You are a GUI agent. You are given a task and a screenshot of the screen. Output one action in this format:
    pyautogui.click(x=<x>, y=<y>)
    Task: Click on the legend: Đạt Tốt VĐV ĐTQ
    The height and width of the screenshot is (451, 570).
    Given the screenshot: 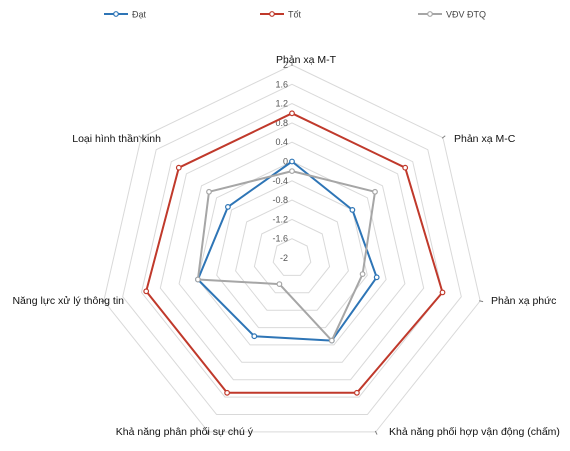 What is the action you would take?
    pyautogui.click(x=295, y=15)
    